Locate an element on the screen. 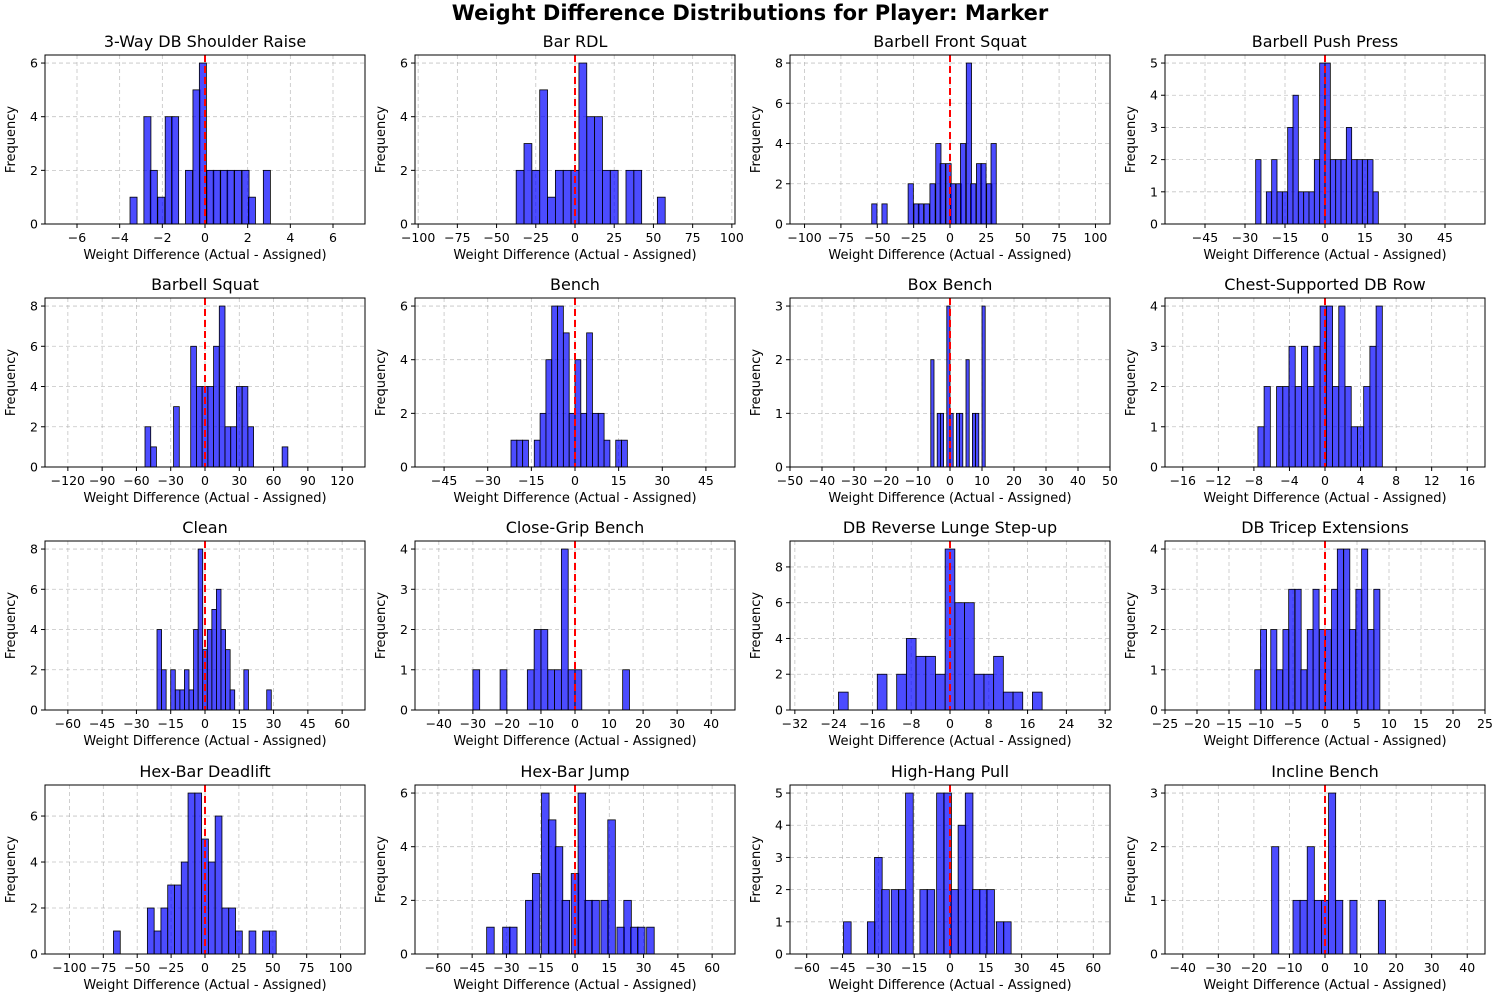 The image size is (1500, 1000). x-tick-label: −8 is located at coordinates (911, 723).